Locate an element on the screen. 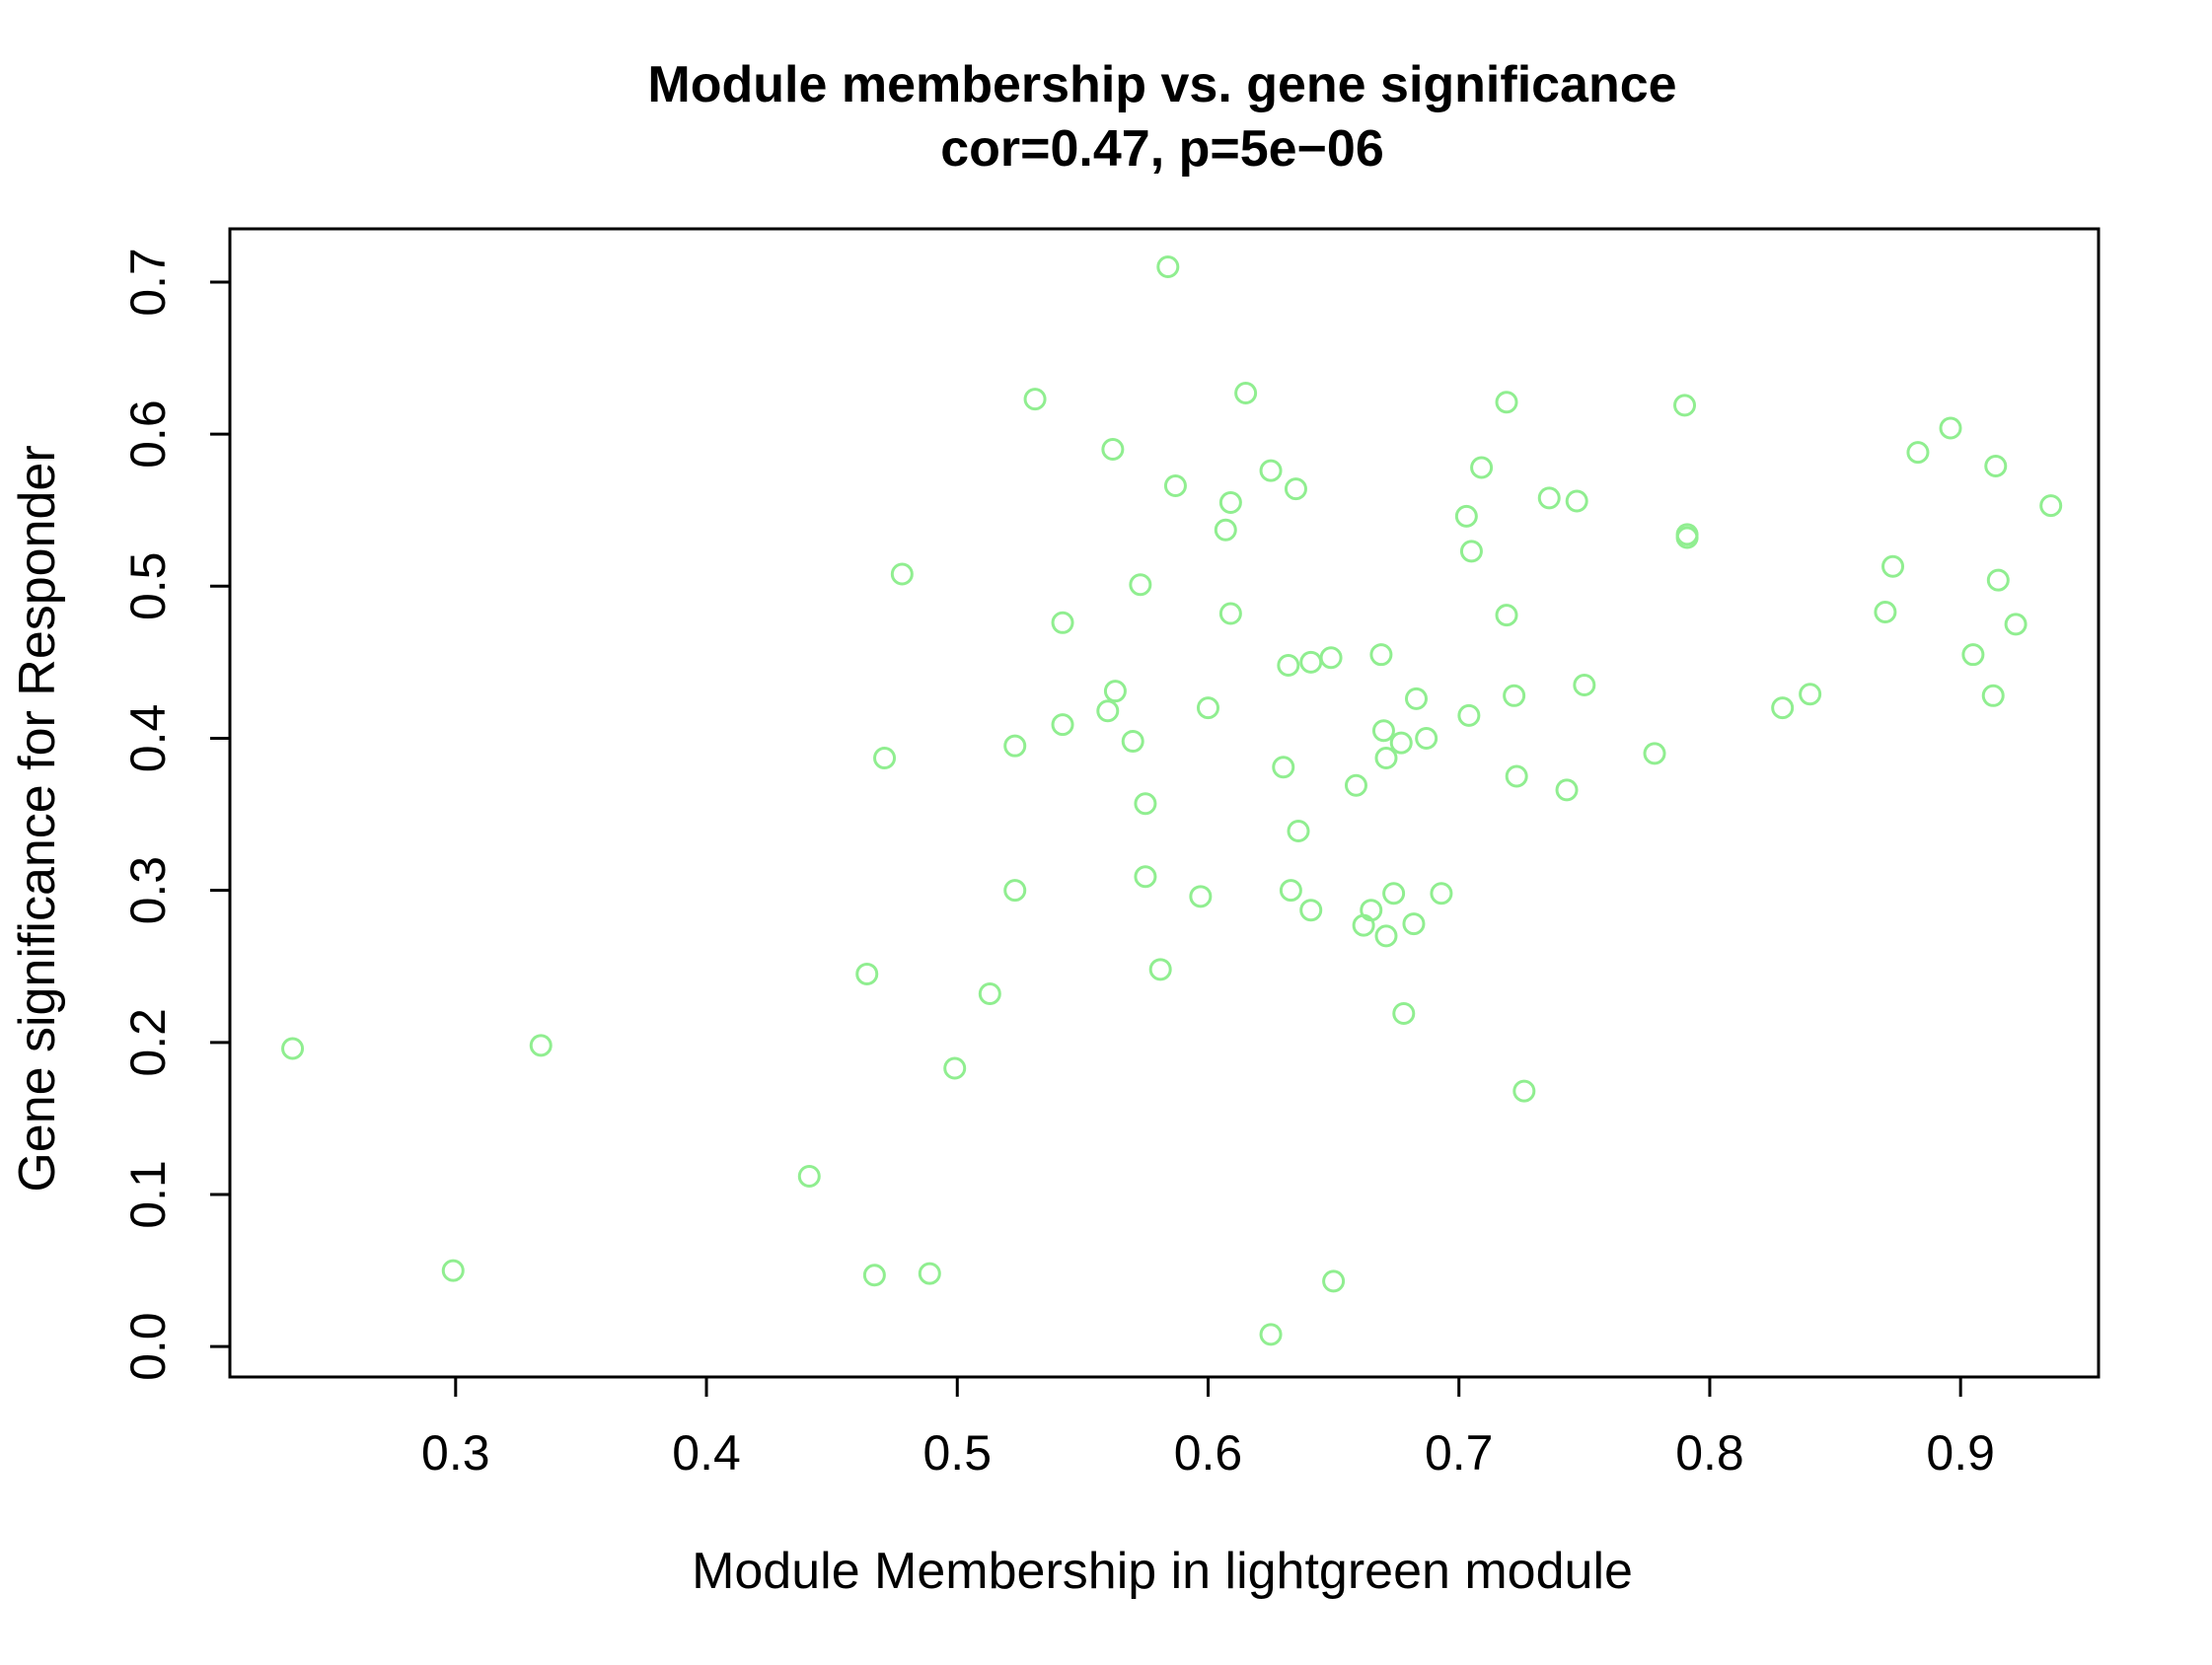 The image size is (2212, 1665). y-tick-label: 0.2 is located at coordinates (148, 1042).